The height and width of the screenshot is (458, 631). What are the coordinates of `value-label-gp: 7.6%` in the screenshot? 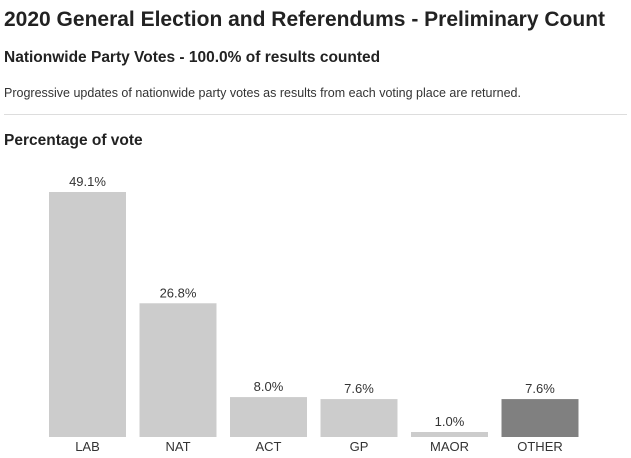 It's located at (359, 388).